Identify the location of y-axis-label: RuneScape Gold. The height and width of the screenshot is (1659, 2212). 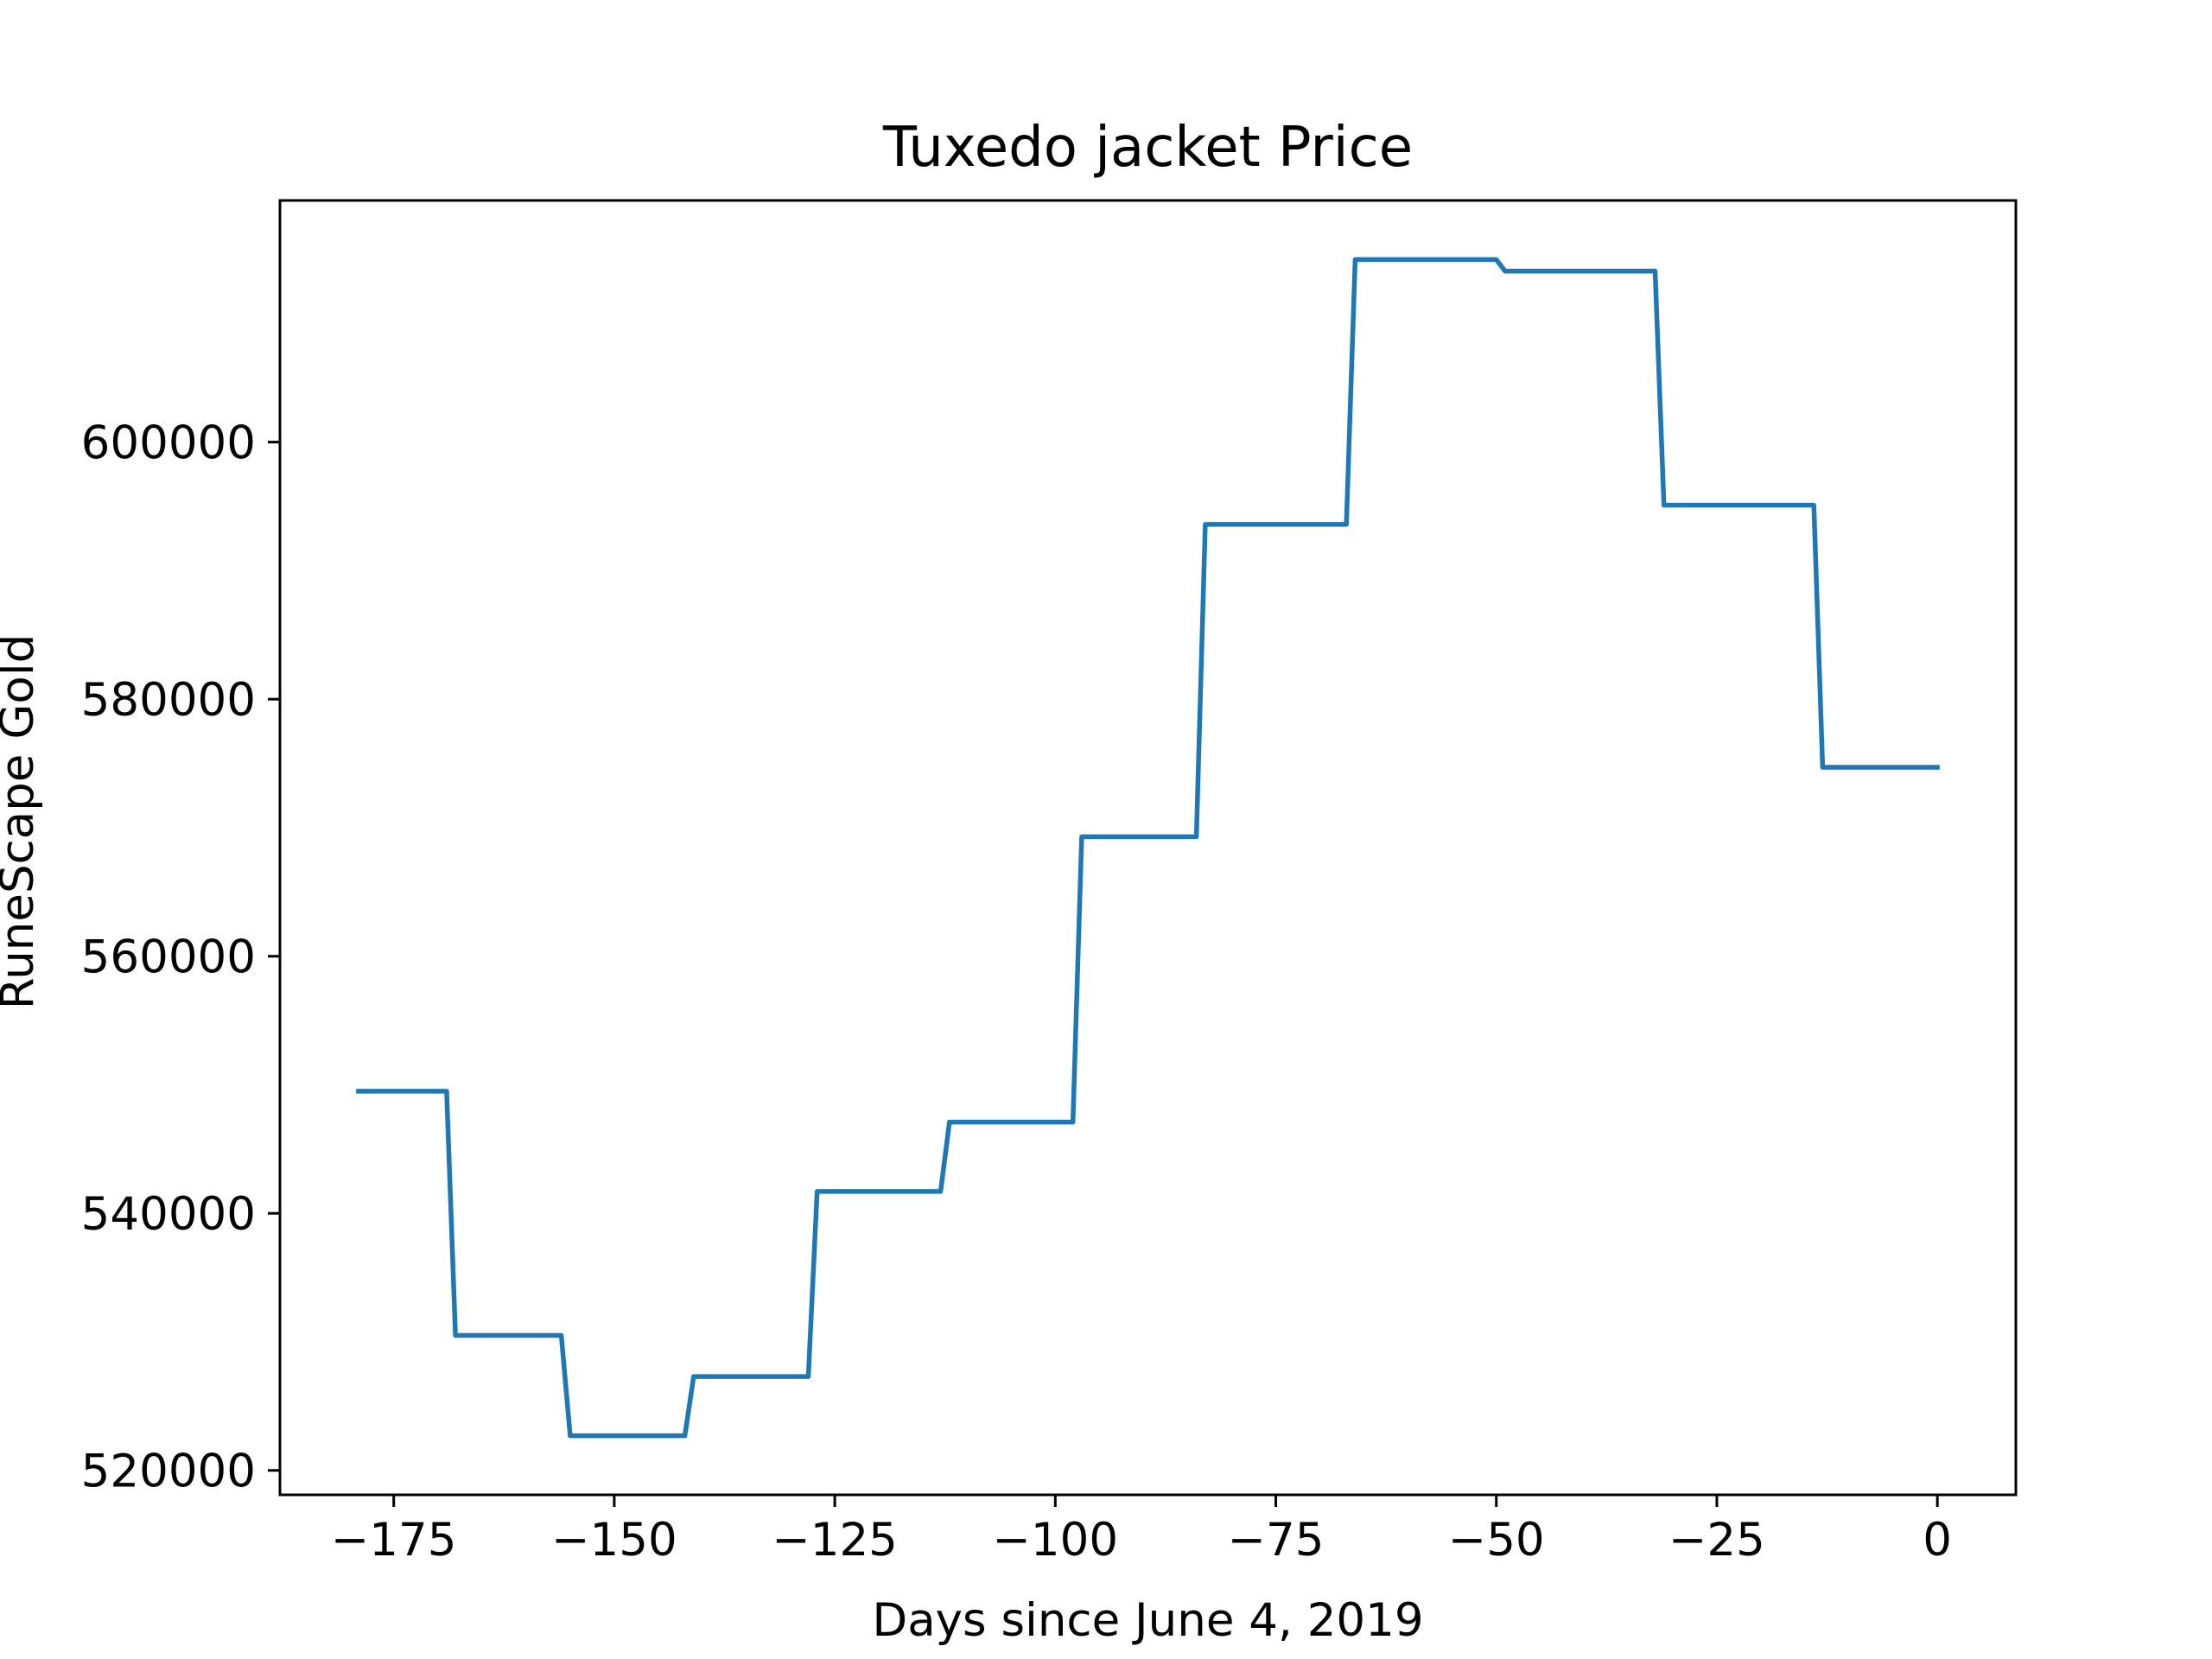
(22, 821).